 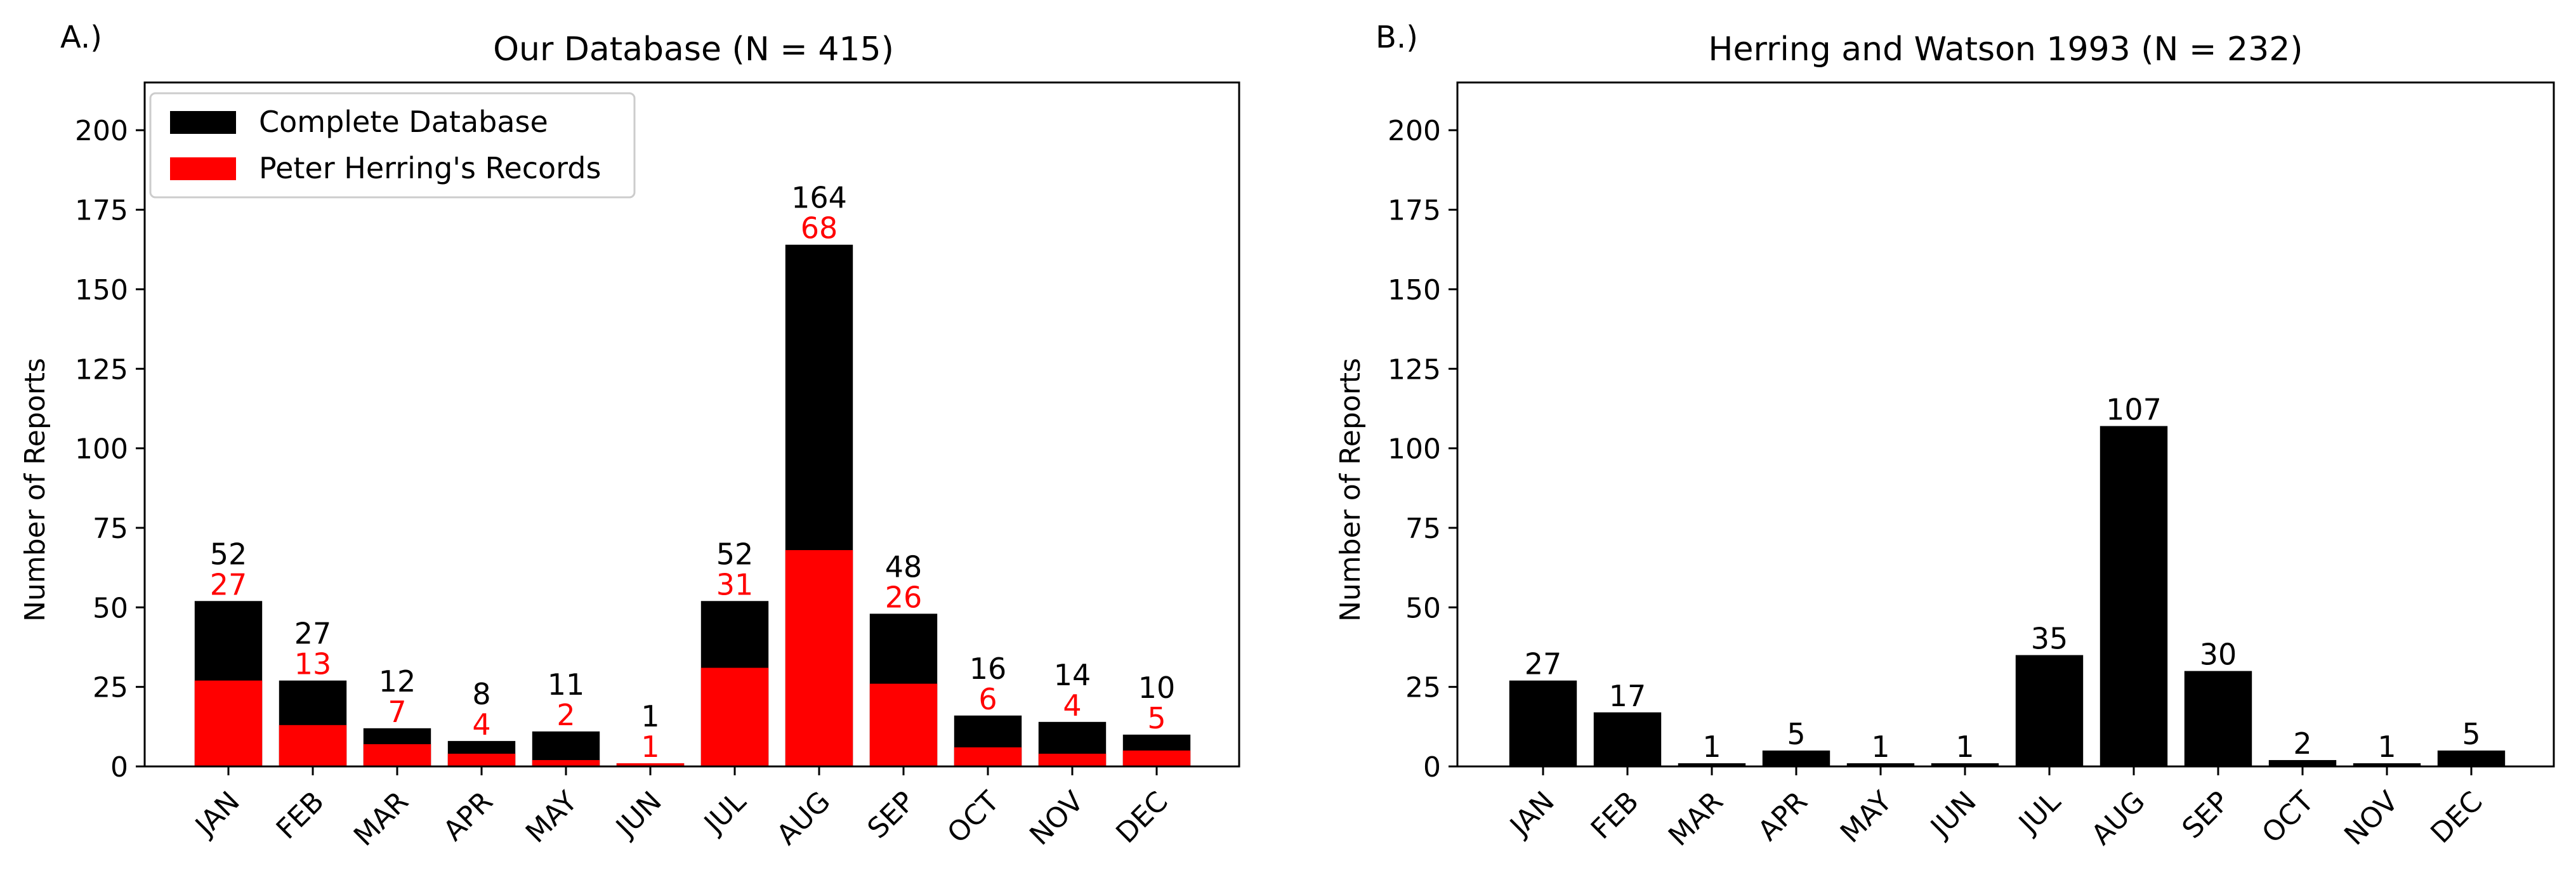 What do you see at coordinates (1627, 696) in the screenshot?
I see `data-label-feb: 17` at bounding box center [1627, 696].